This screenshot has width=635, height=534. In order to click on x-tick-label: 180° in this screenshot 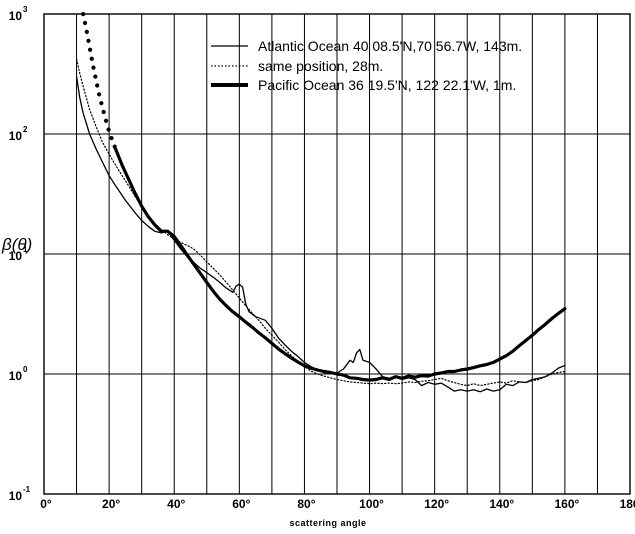, I will do `click(627, 504)`.